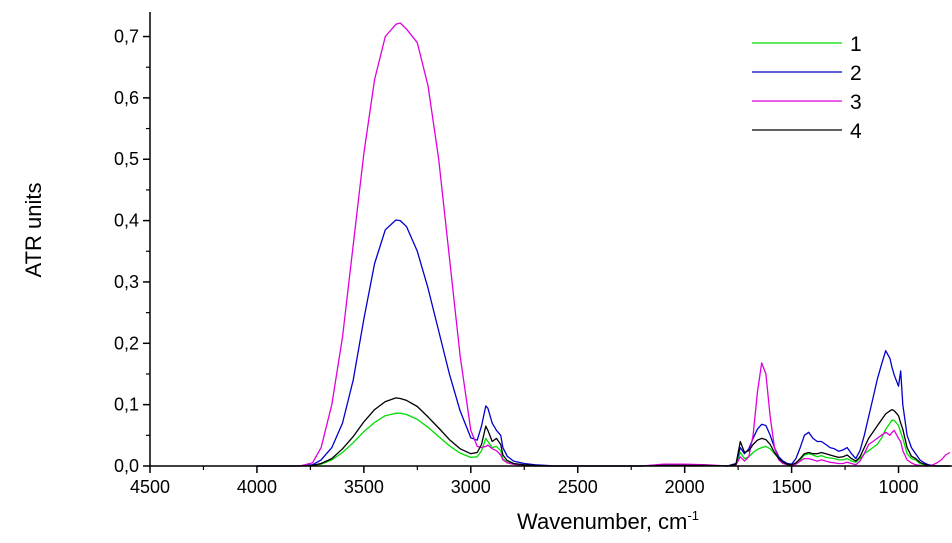 The width and height of the screenshot is (952, 543). I want to click on legend-label-1: 1, so click(856, 44).